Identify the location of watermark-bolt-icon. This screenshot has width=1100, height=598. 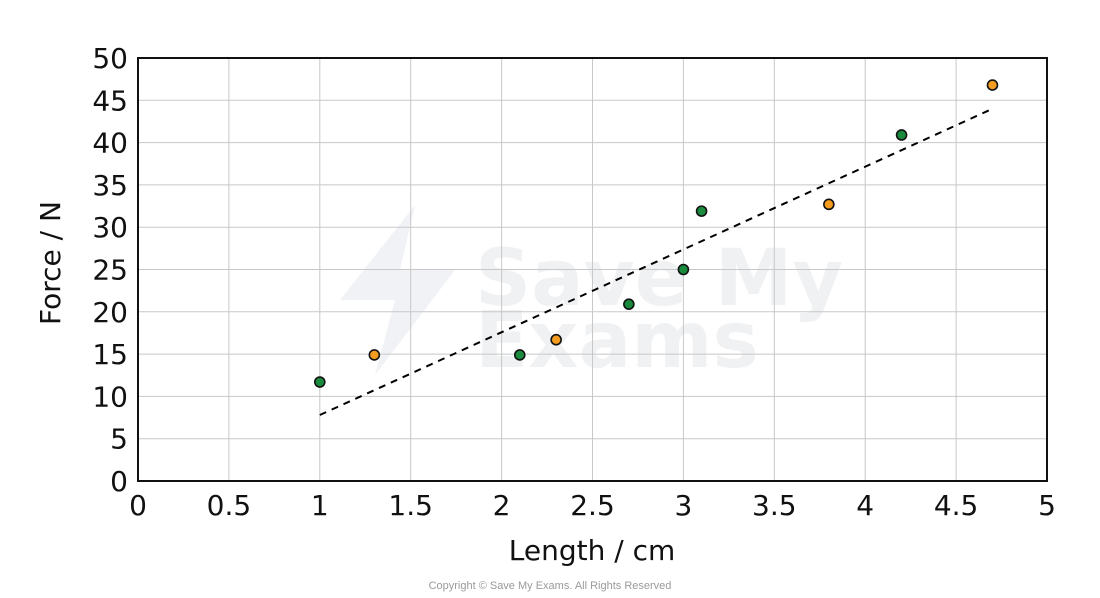
(397, 290).